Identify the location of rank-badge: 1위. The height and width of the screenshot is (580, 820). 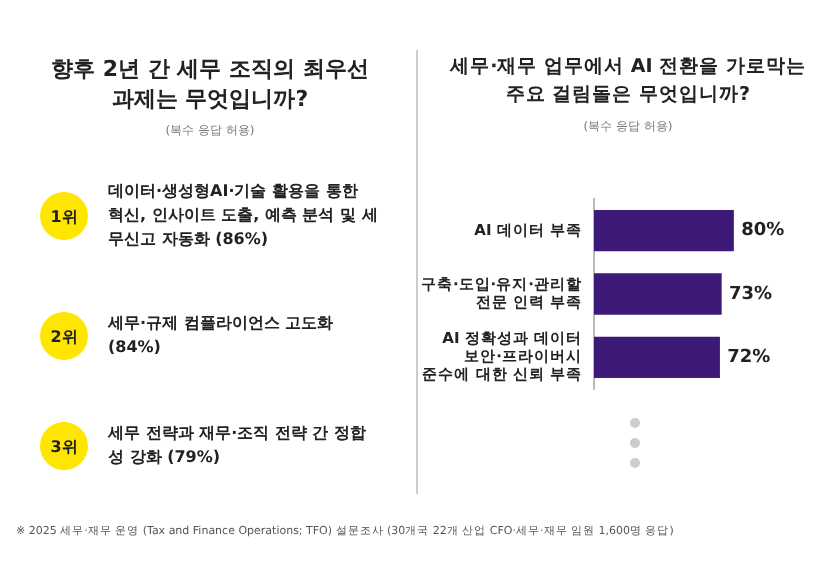
(64, 216).